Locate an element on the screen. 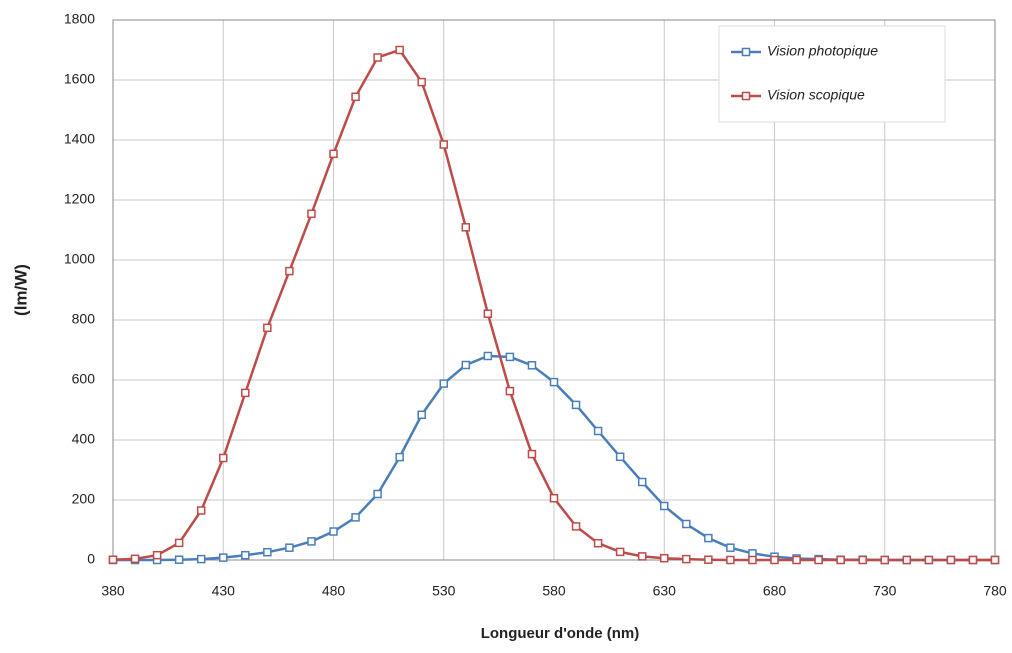  x-tick-label: 580 is located at coordinates (554, 591).